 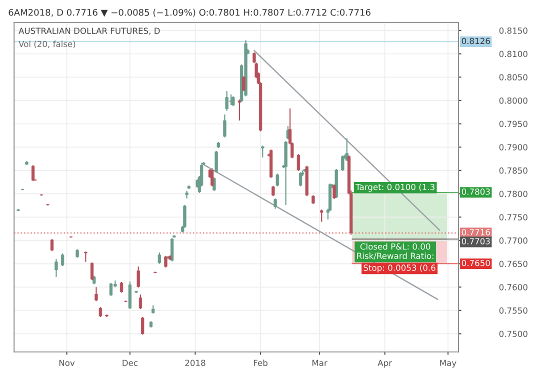 I want to click on y-tick-label: 0.8150, so click(x=513, y=30).